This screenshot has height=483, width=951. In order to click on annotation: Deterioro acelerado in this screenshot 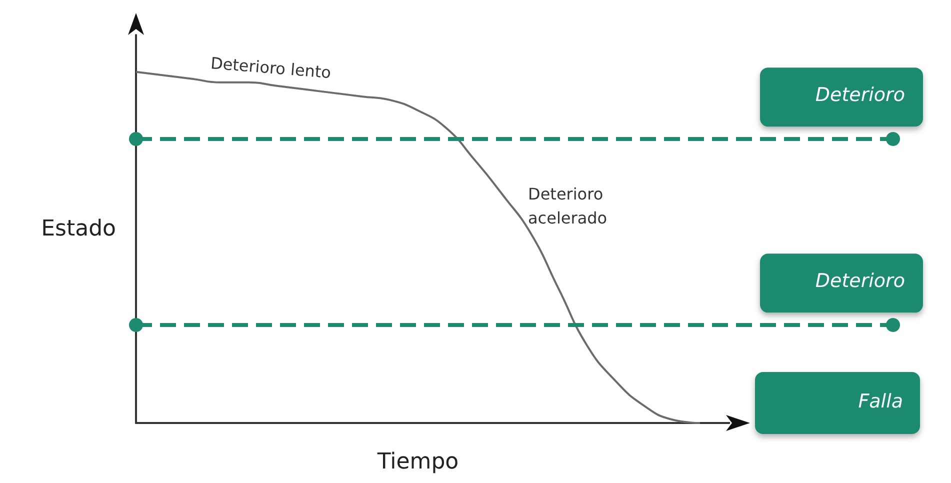, I will do `click(568, 206)`.